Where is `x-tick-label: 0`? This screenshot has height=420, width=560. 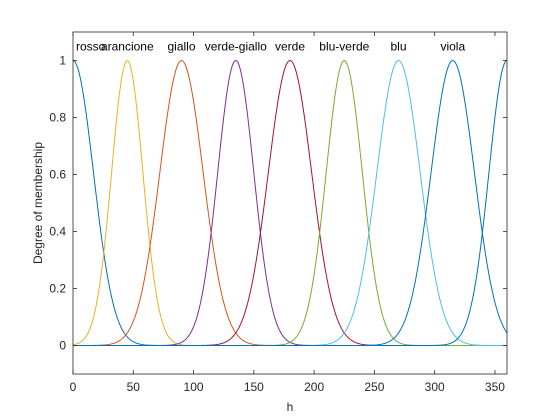
x-tick-label: 0 is located at coordinates (73, 387).